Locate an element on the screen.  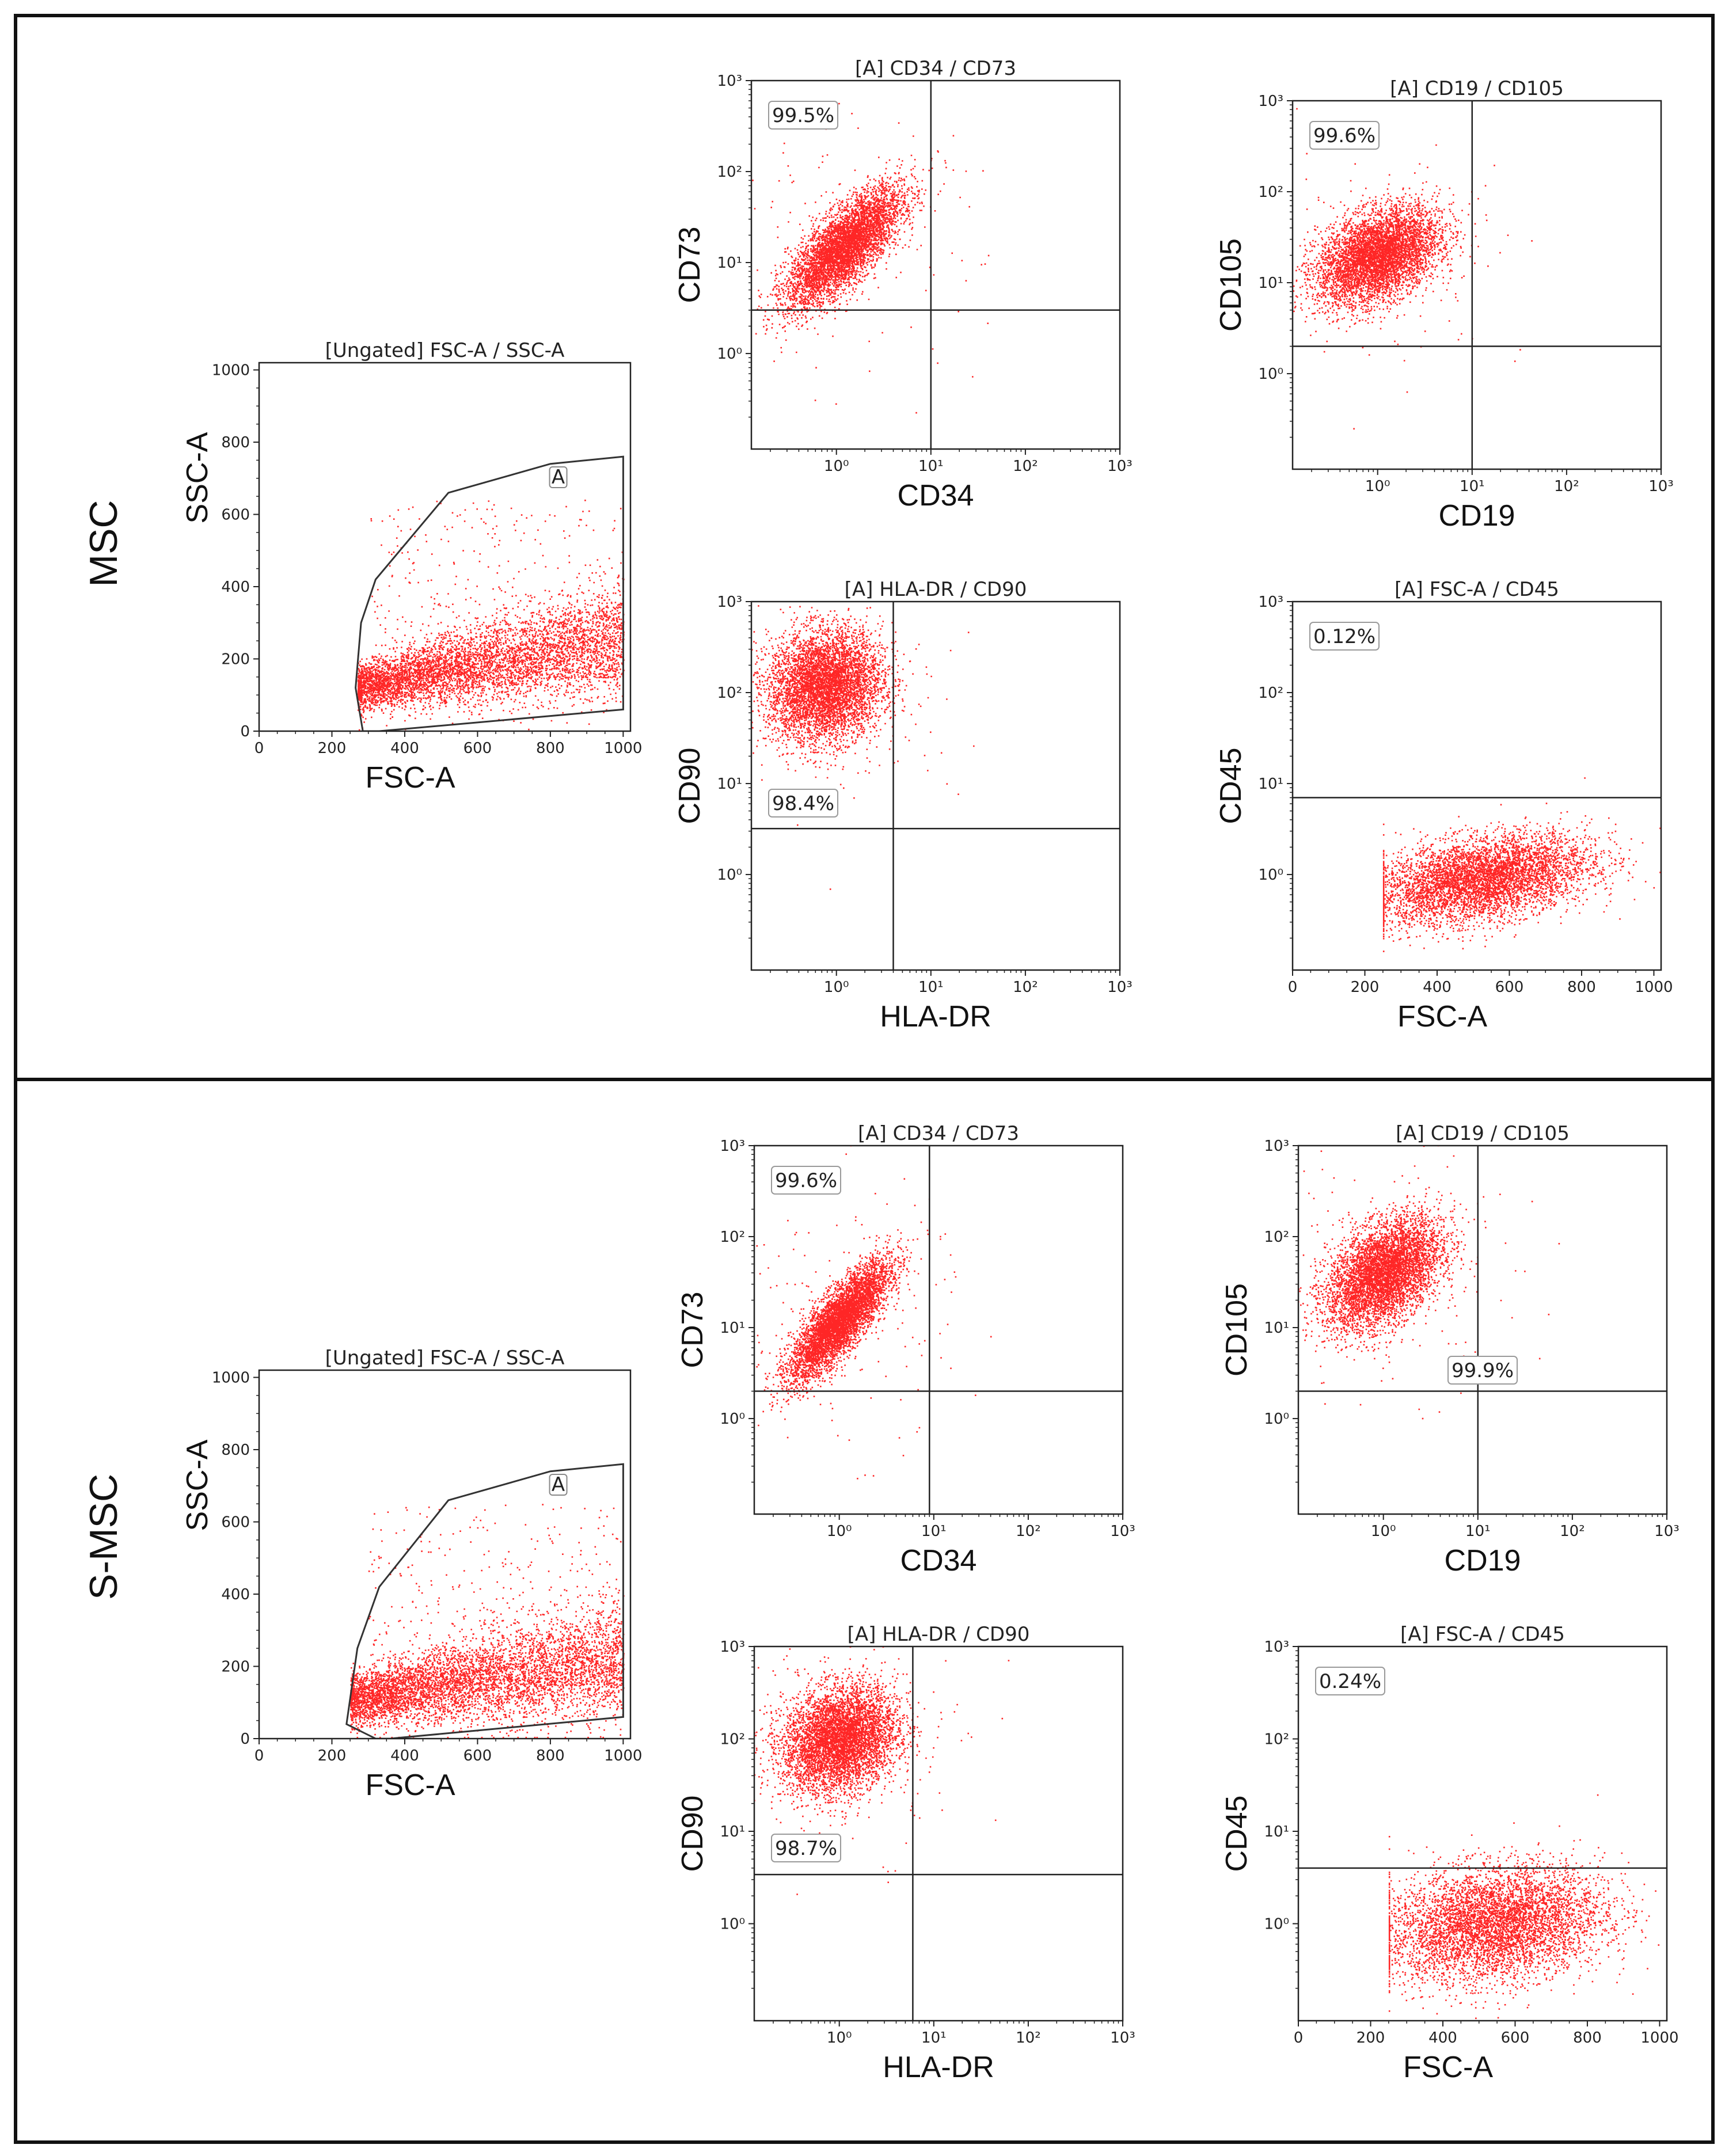
x-tick-label: 0 is located at coordinates (259, 1756).